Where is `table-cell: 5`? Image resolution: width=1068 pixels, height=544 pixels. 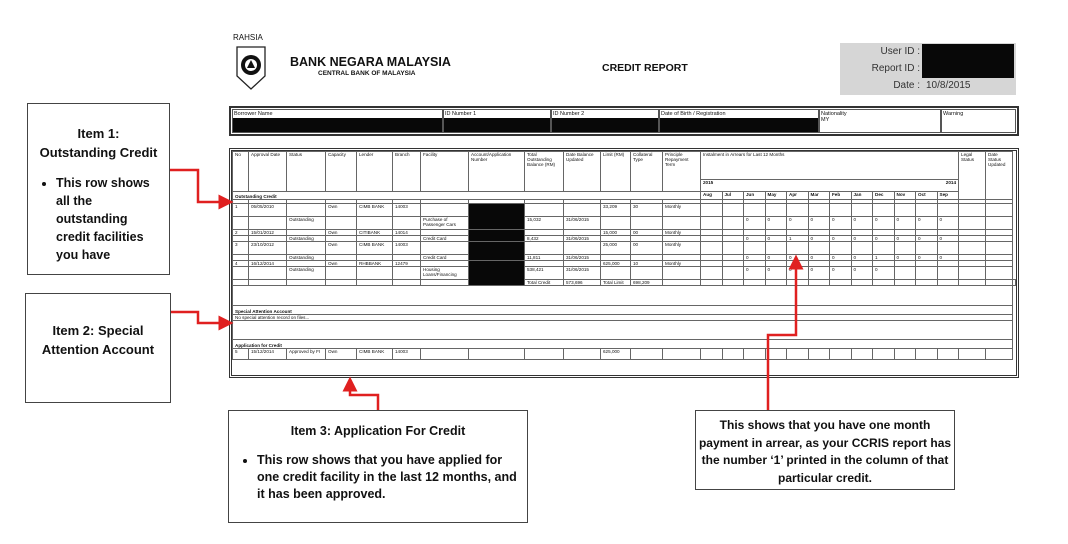 table-cell: 5 is located at coordinates (240, 354).